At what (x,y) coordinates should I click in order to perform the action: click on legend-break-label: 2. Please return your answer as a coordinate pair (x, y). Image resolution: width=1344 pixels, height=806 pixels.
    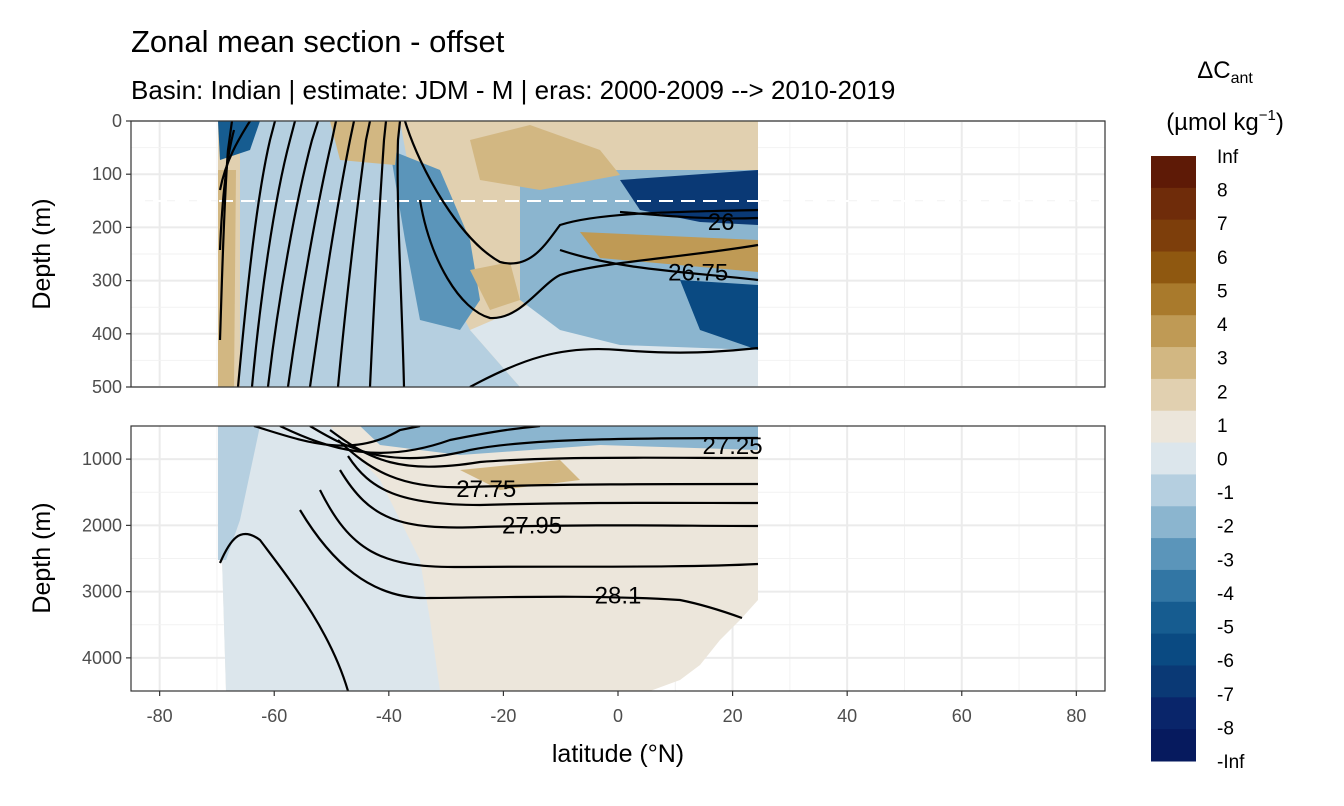
    Looking at the image, I should click on (1222, 392).